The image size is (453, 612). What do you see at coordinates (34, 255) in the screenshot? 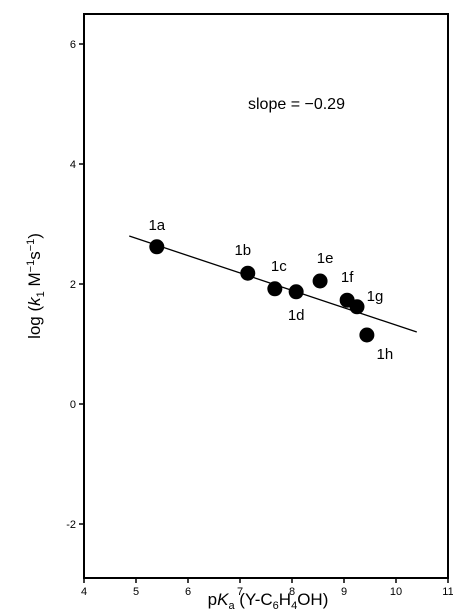
I see `y-axis-label-part: s` at bounding box center [34, 255].